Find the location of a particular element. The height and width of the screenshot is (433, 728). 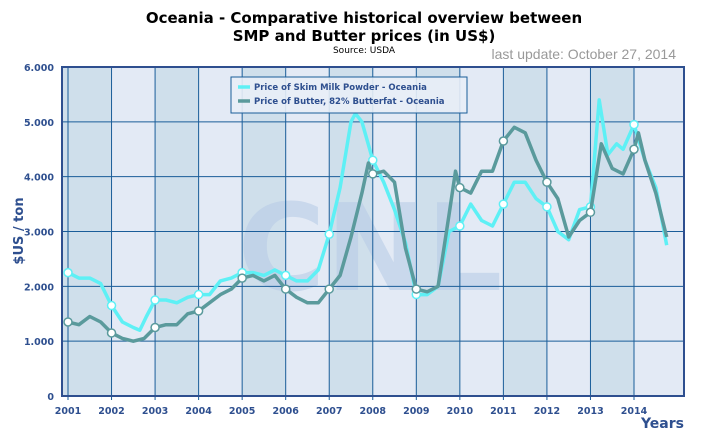

x-tick-label: 2010 is located at coordinates (460, 411).